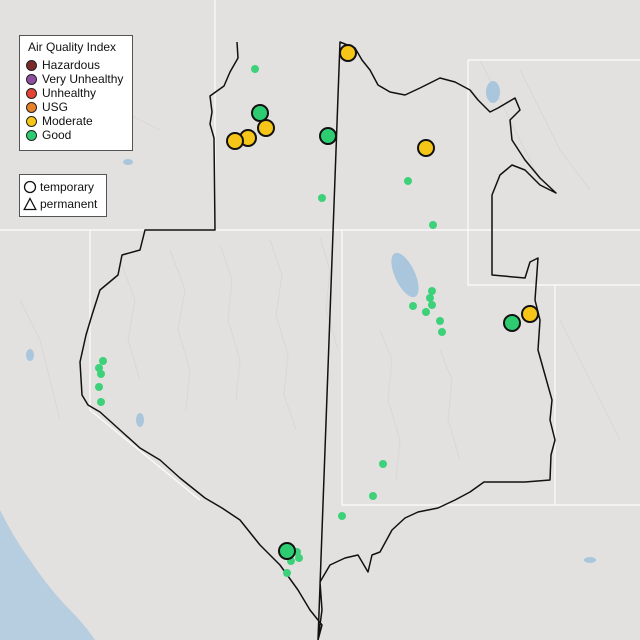 The image size is (640, 640). Describe the element at coordinates (31, 135) in the screenshot. I see `good-swatch-icon` at that location.